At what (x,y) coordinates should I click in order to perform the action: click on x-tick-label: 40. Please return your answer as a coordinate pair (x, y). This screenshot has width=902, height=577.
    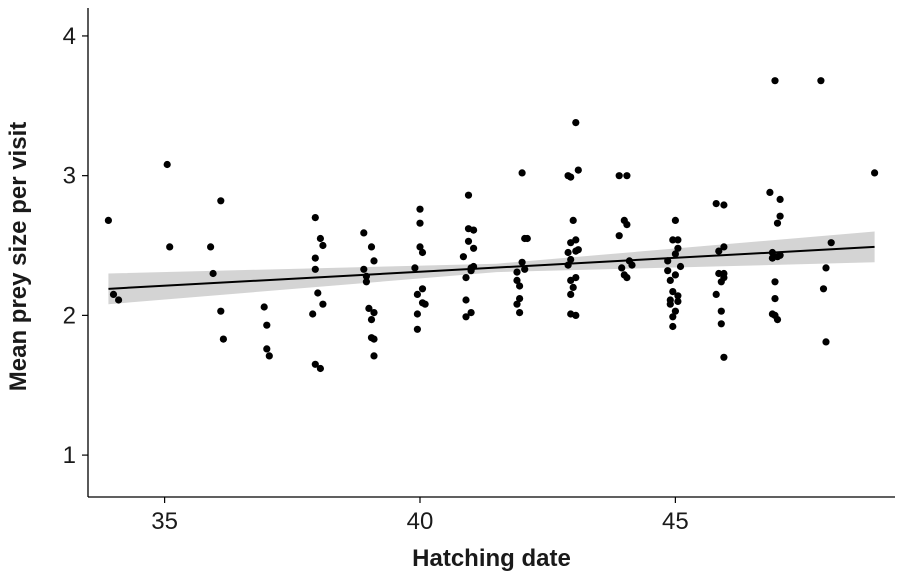
    Looking at the image, I should click on (420, 521).